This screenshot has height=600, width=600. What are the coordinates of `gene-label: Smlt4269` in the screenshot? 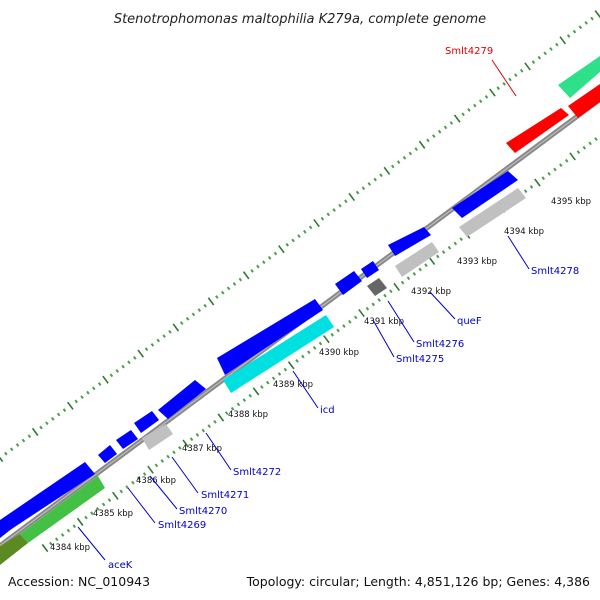 It's located at (182, 525).